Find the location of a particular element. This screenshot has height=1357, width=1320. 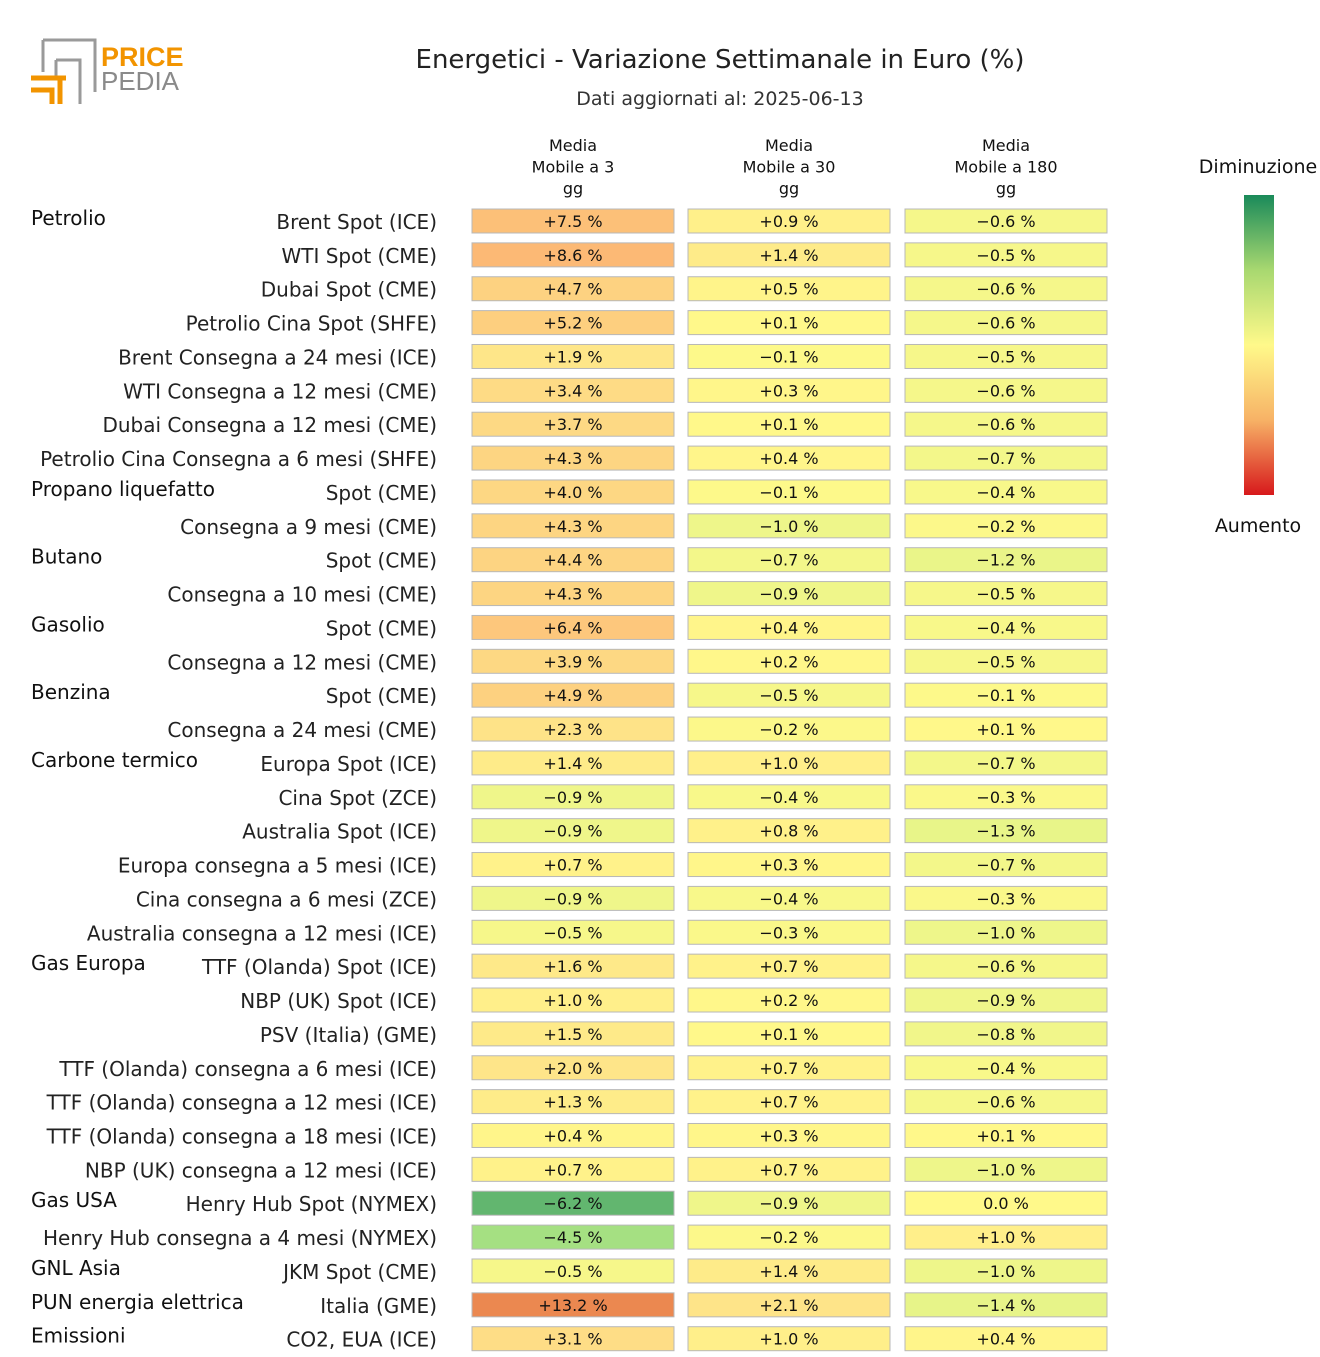

row-label: NBP (UK) consegna a 12 mesi (ICE) is located at coordinates (261, 1170).